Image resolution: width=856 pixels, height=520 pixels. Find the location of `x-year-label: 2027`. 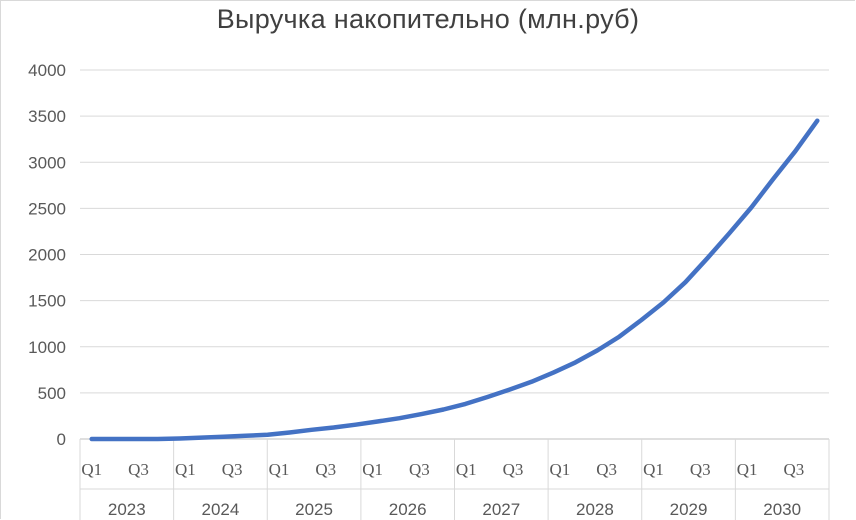

x-year-label: 2027 is located at coordinates (501, 509).